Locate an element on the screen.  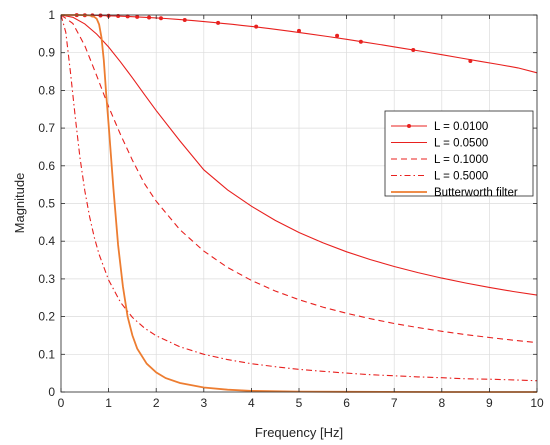
y-tick-label: 0.5 is located at coordinates (46, 204).